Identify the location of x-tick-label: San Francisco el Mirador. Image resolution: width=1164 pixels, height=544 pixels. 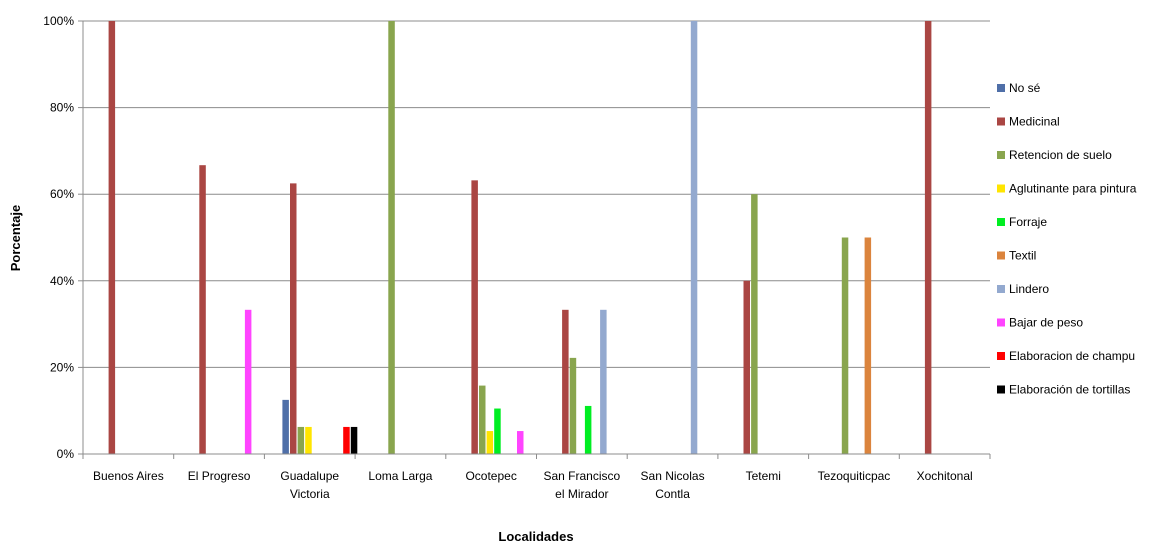
(581, 485).